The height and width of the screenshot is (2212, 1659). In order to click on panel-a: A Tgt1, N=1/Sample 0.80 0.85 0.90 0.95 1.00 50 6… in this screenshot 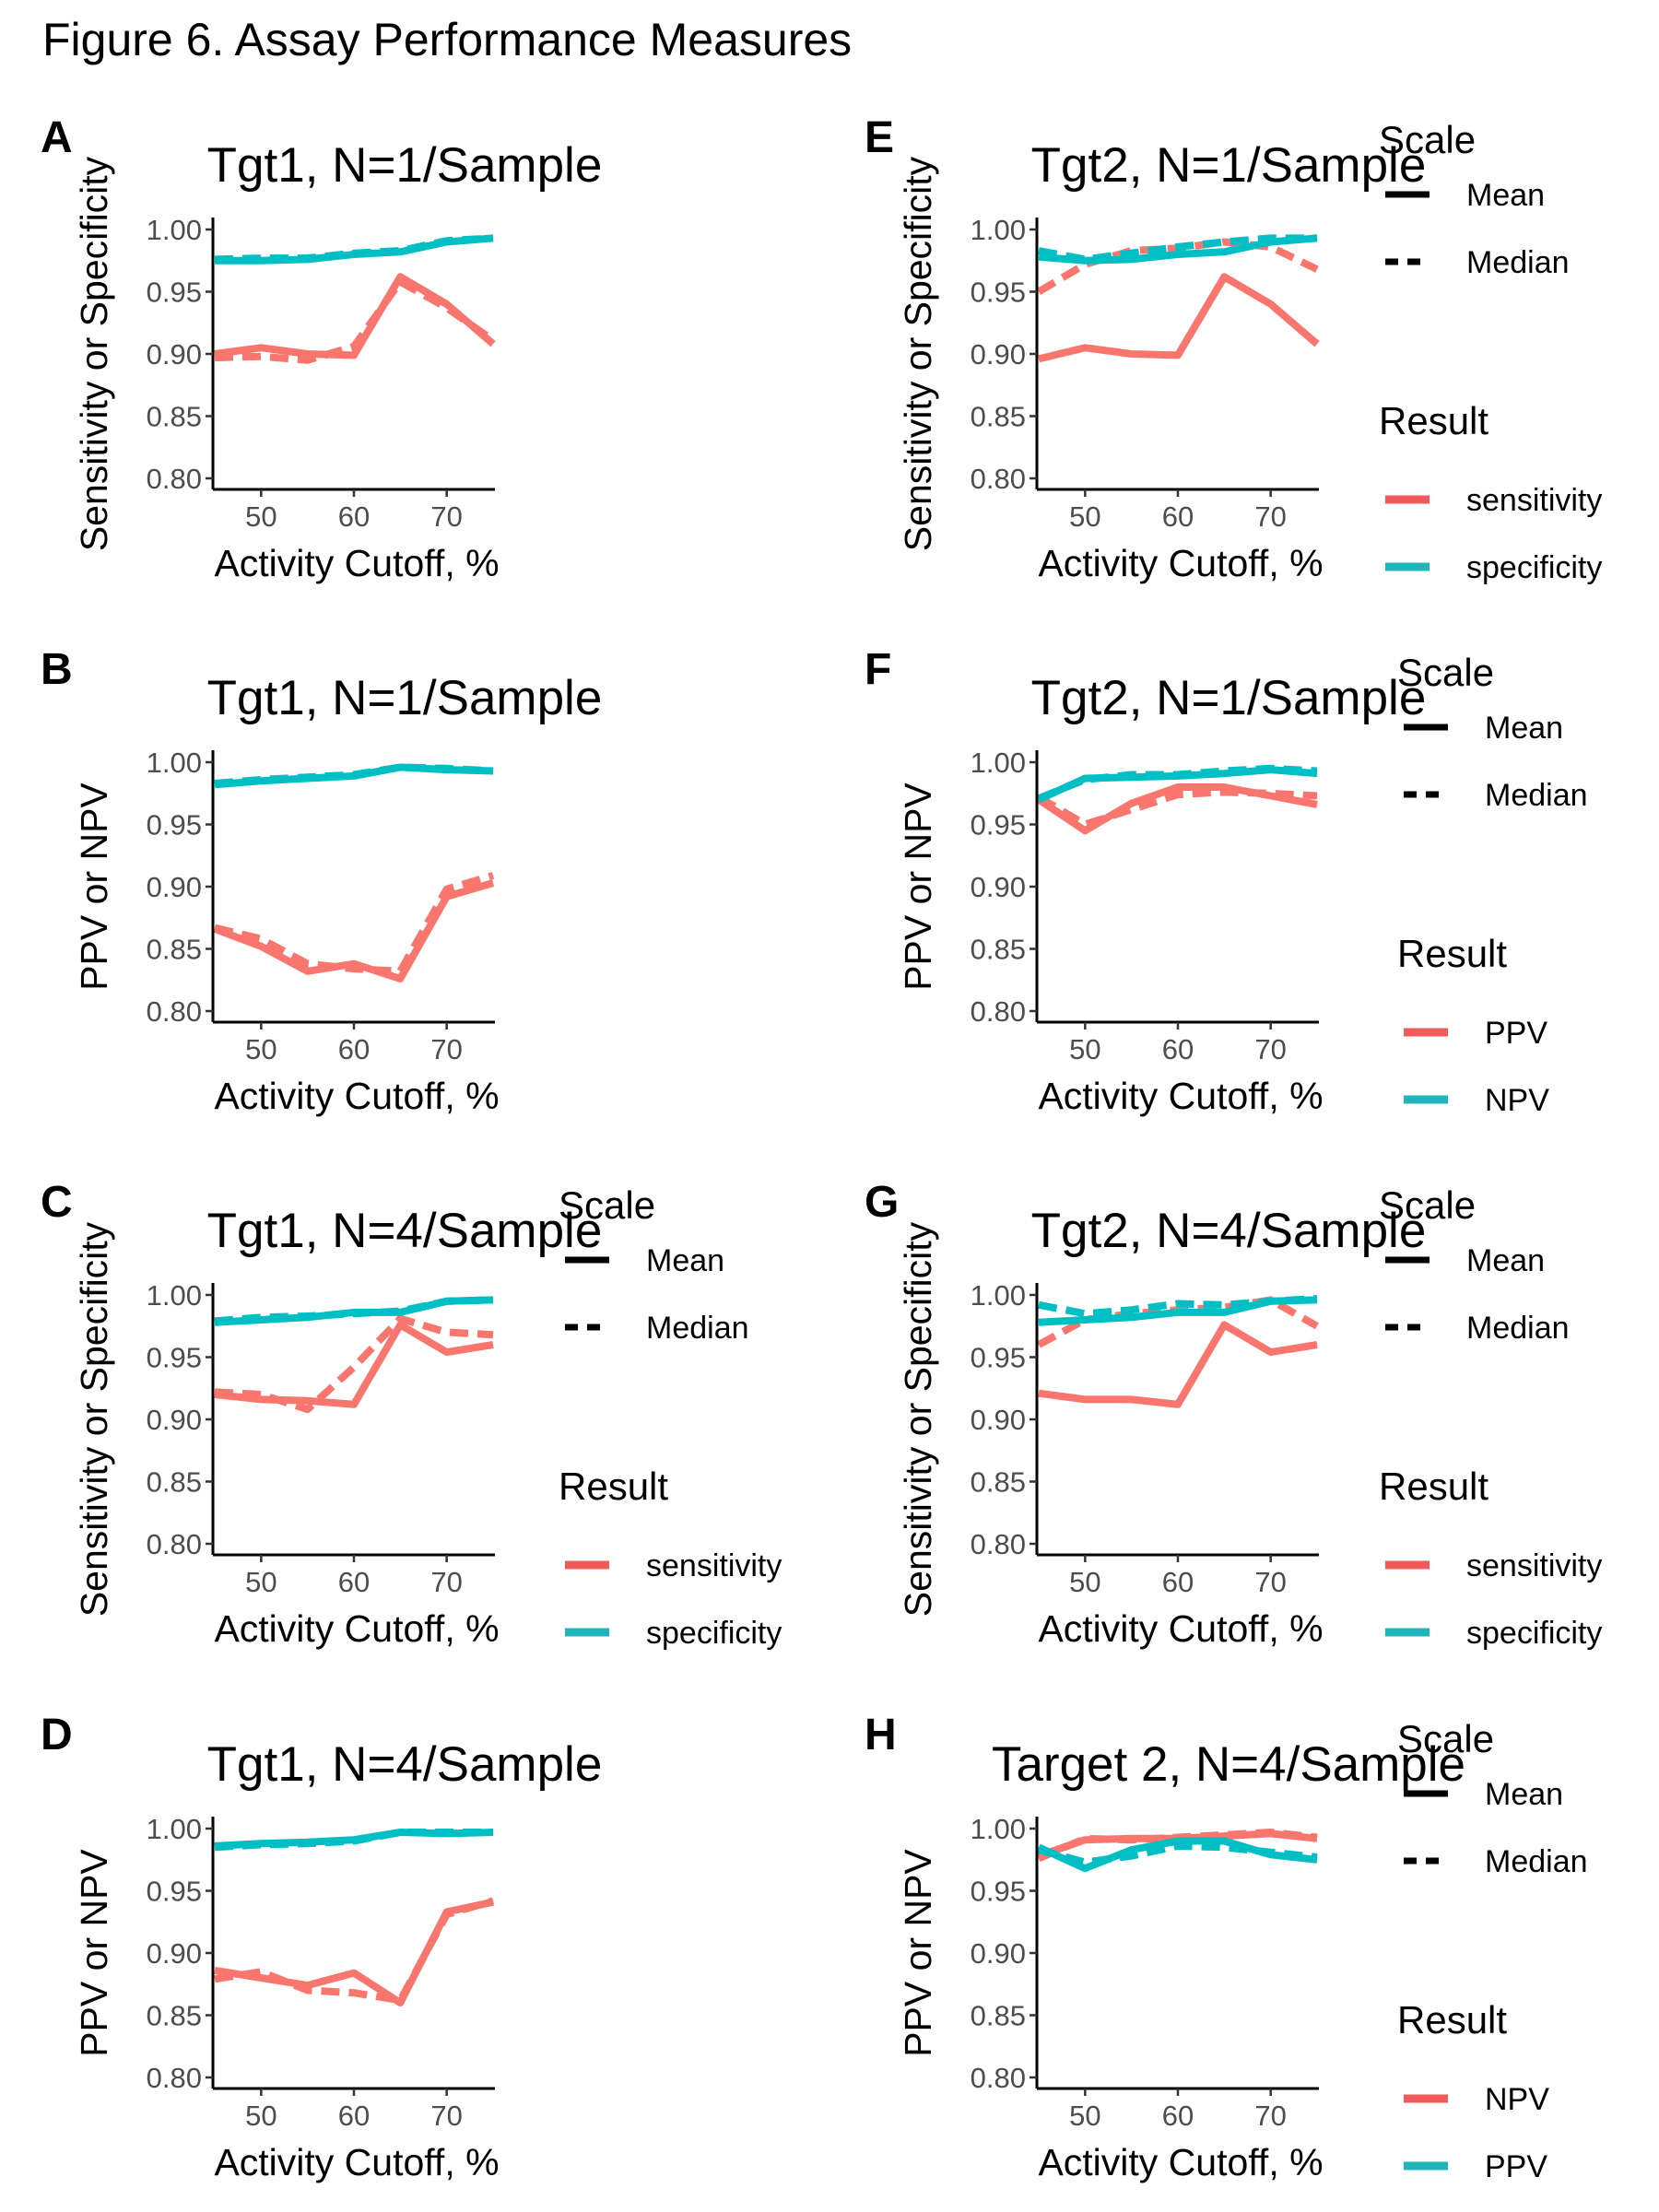, I will do `click(321, 348)`.